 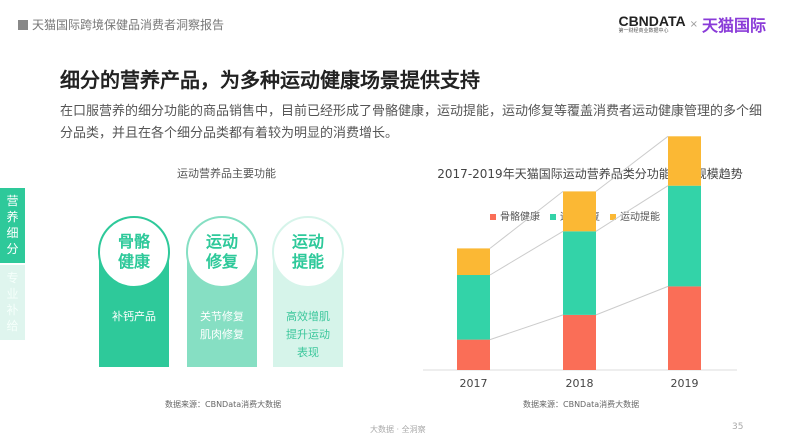 I want to click on x-tick-label: 2017, so click(x=474, y=383).